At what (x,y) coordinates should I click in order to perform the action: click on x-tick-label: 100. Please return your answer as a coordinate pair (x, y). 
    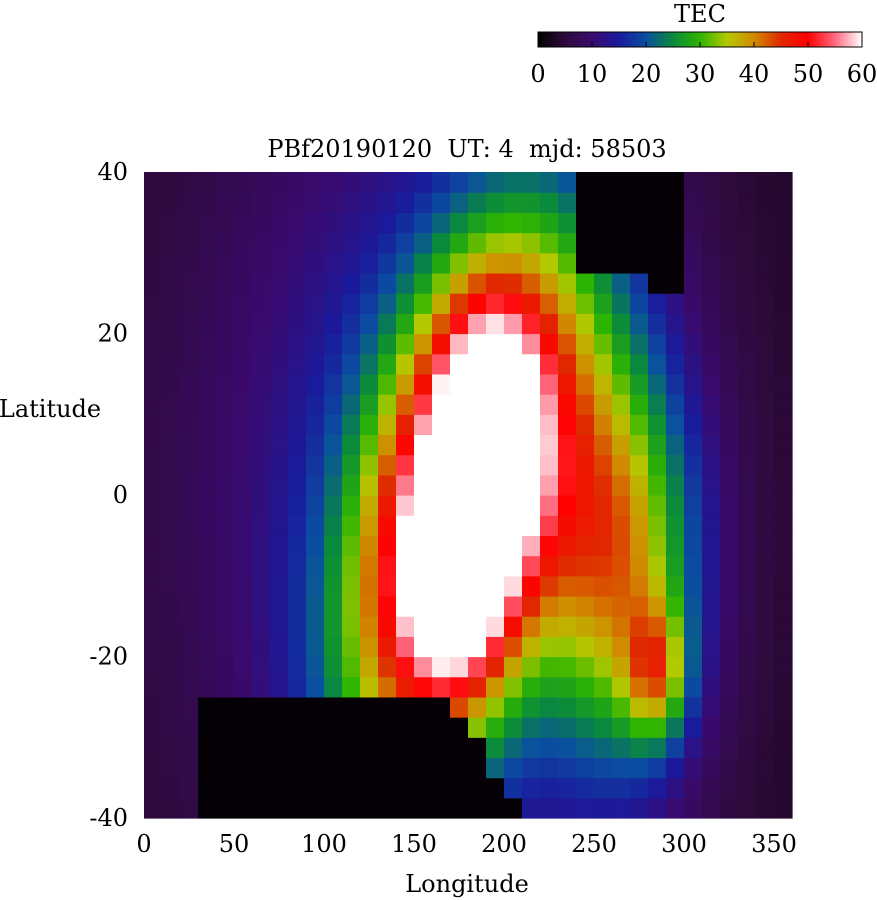
    Looking at the image, I should click on (324, 844).